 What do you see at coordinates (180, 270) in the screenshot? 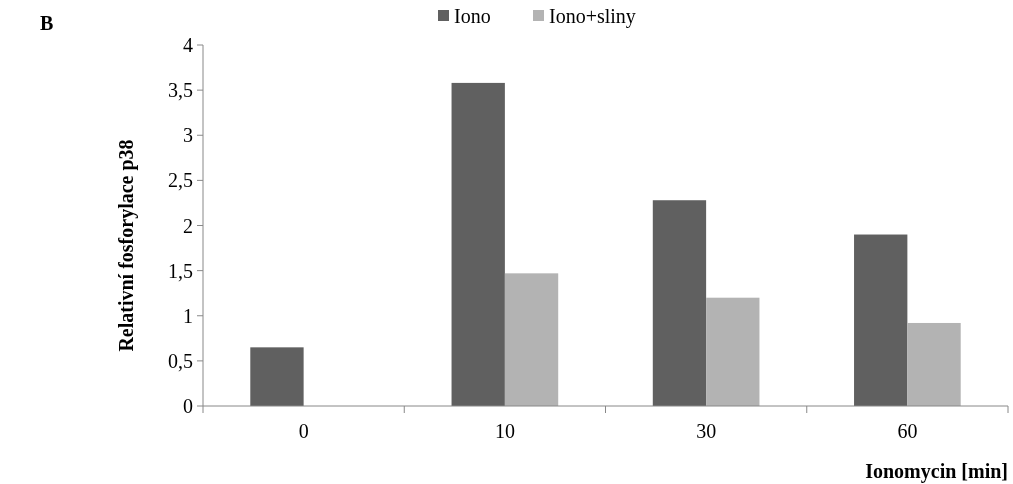
I see `y-tick-label: 1,5` at bounding box center [180, 270].